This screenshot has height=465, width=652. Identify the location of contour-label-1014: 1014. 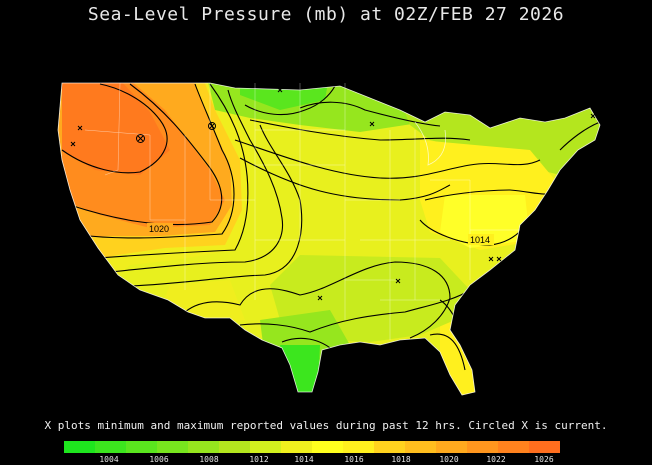
(480, 240).